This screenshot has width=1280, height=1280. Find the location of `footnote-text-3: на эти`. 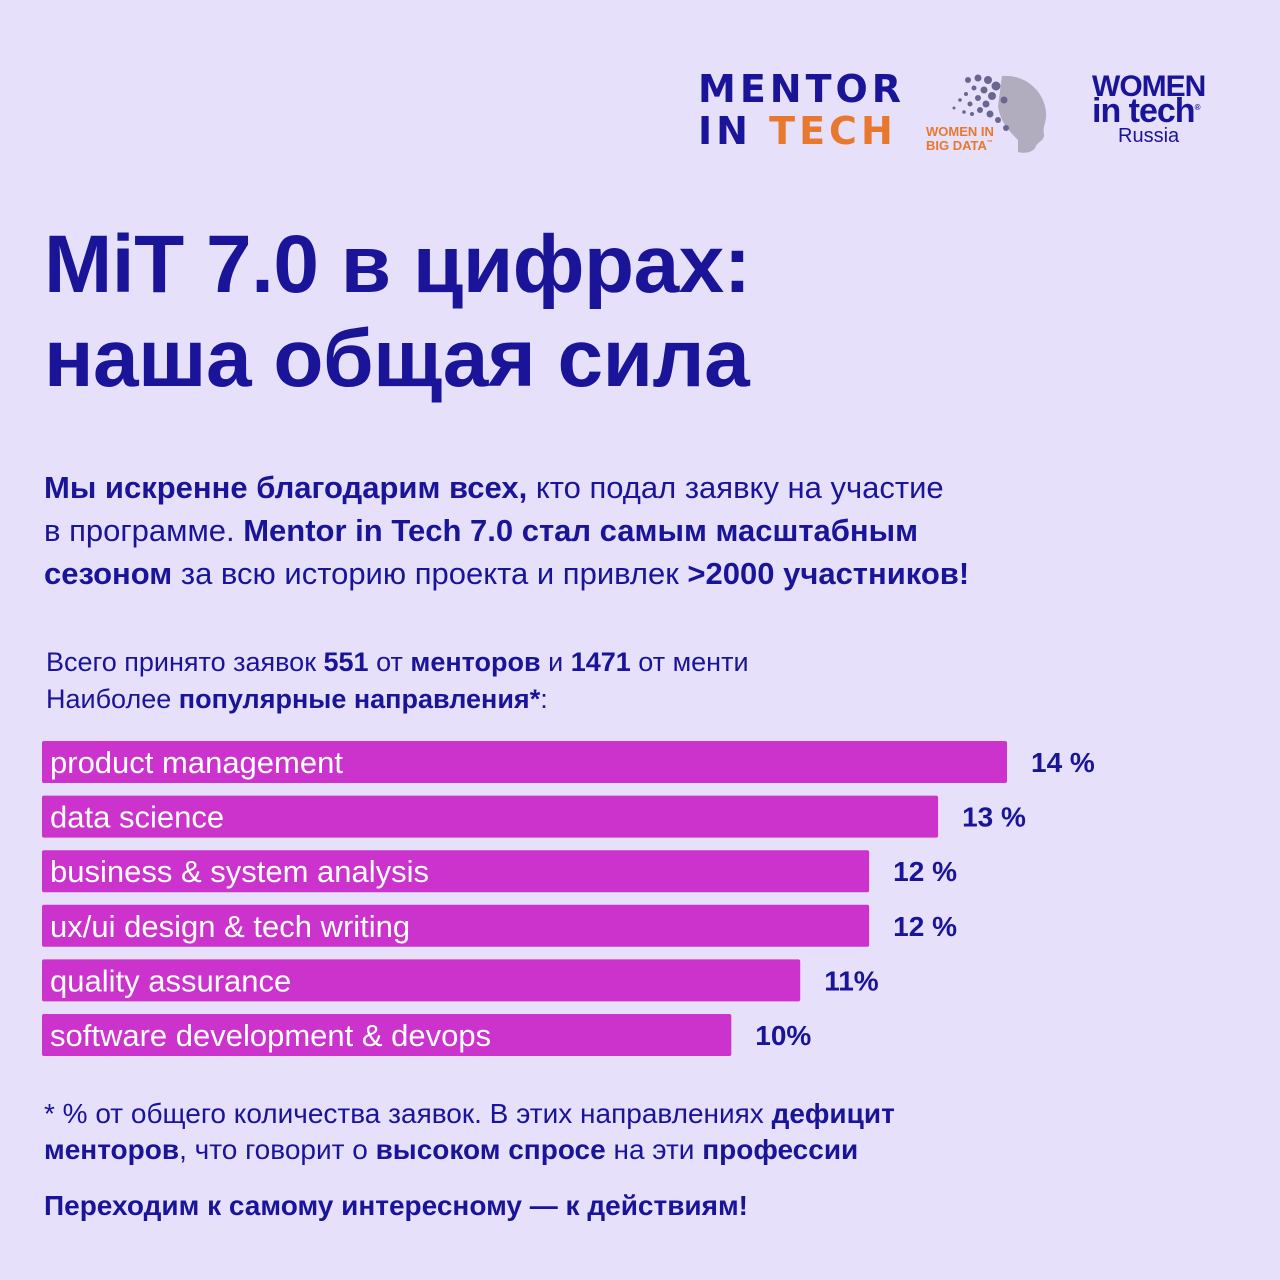

footnote-text-3: на эти is located at coordinates (654, 1149).